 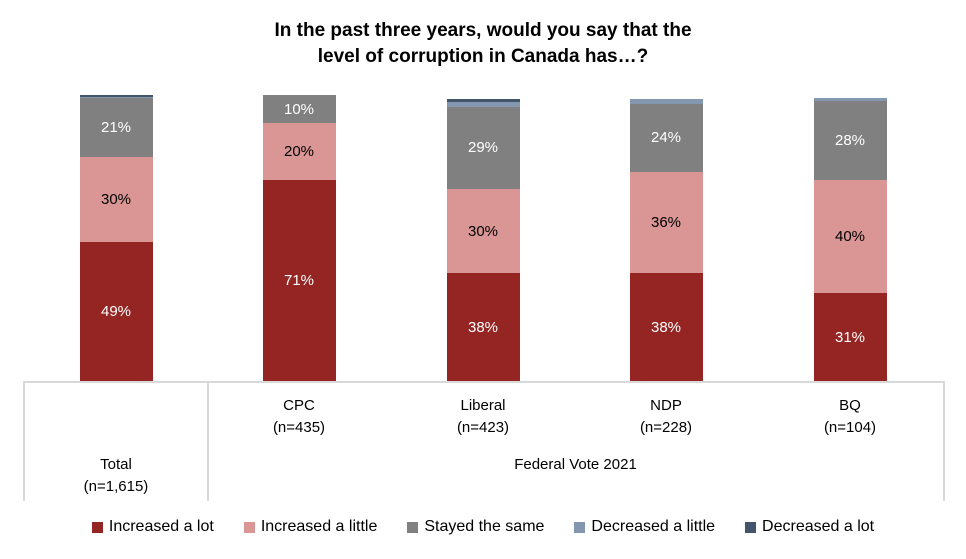 What do you see at coordinates (666, 416) in the screenshot?
I see `category-label: NDP (n=228)` at bounding box center [666, 416].